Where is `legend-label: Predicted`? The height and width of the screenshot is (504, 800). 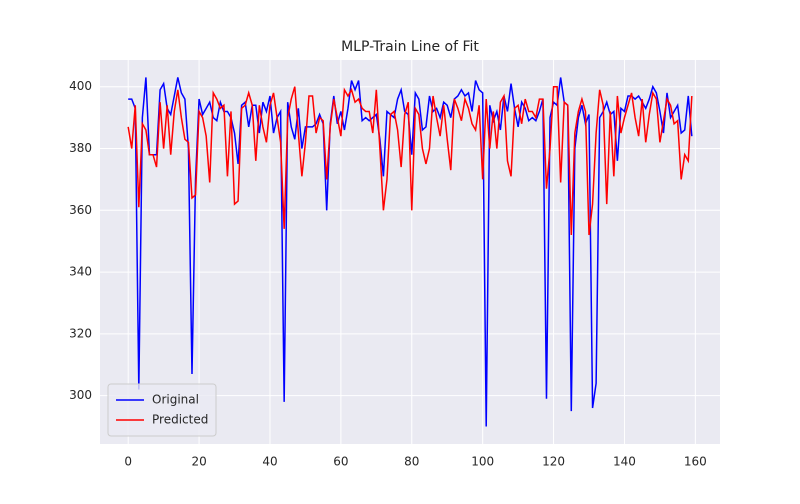
legend-label: Predicted is located at coordinates (180, 420).